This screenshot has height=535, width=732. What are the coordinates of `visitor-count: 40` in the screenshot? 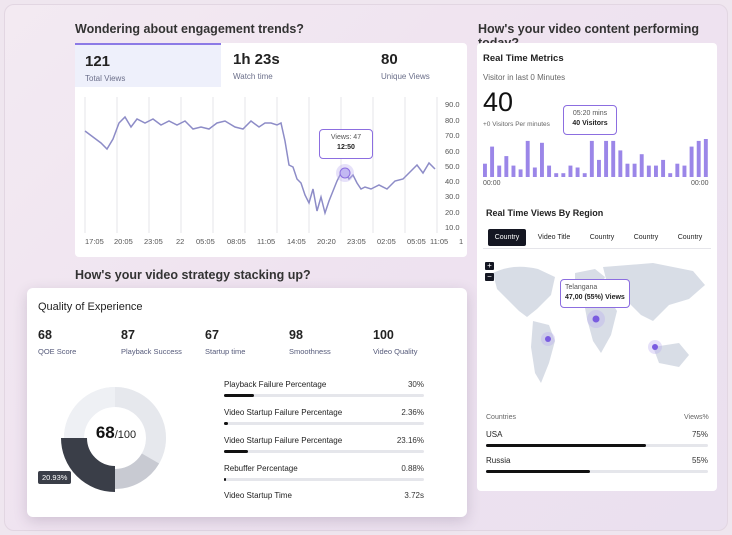 It's located at (498, 102).